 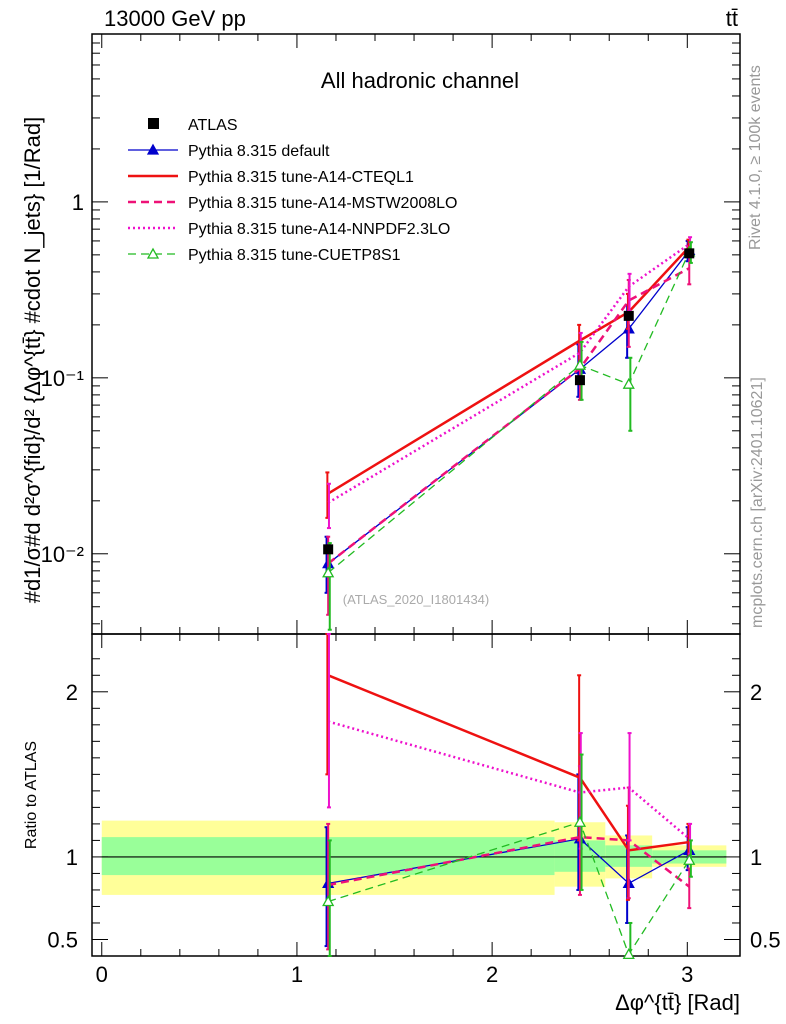 What do you see at coordinates (756, 857) in the screenshot?
I see `ratio-y-tick-label-right: 1` at bounding box center [756, 857].